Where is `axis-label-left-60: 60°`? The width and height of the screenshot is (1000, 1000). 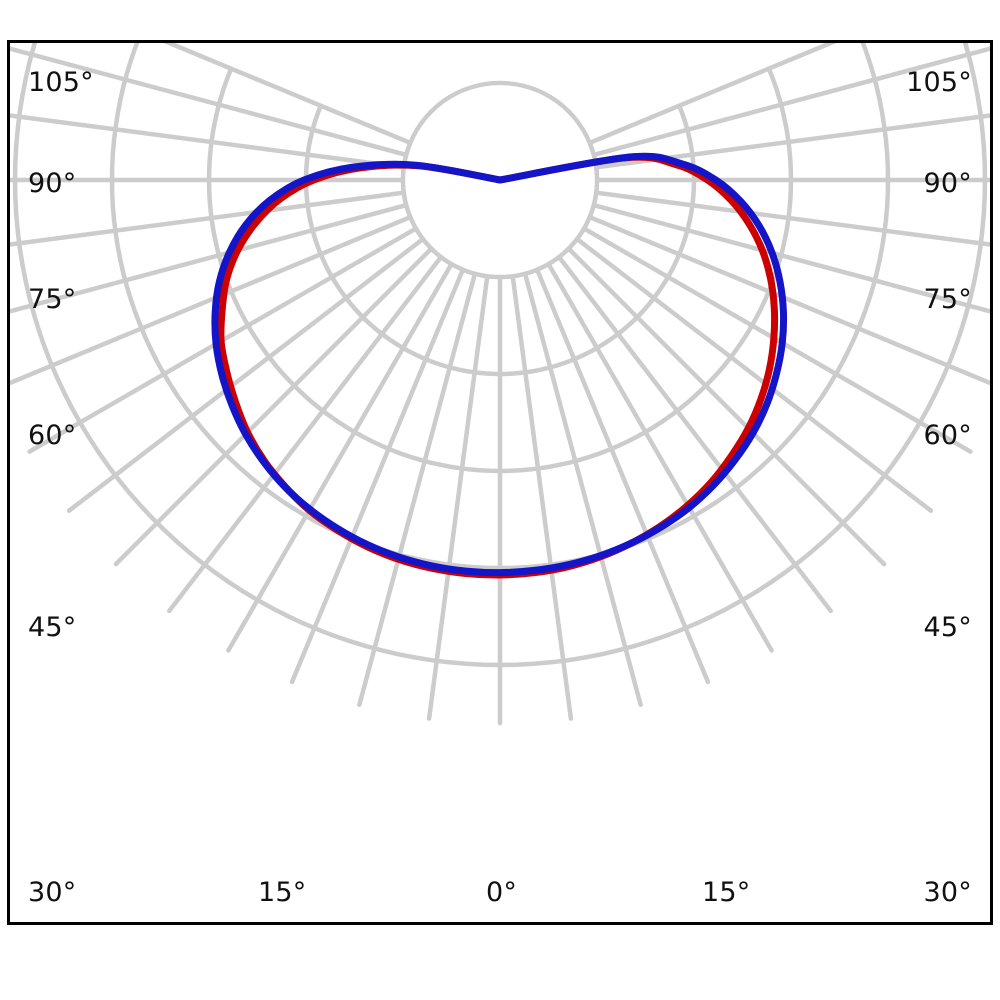
axis-label-left-60: 60° is located at coordinates (52, 435).